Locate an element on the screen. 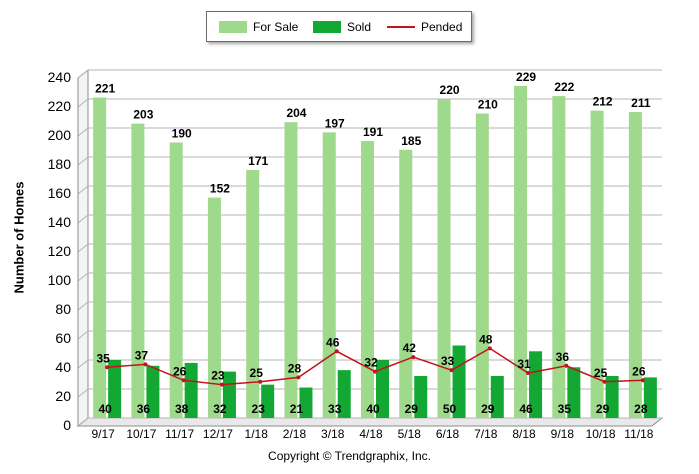  legend-swatch-for-sale is located at coordinates (233, 27).